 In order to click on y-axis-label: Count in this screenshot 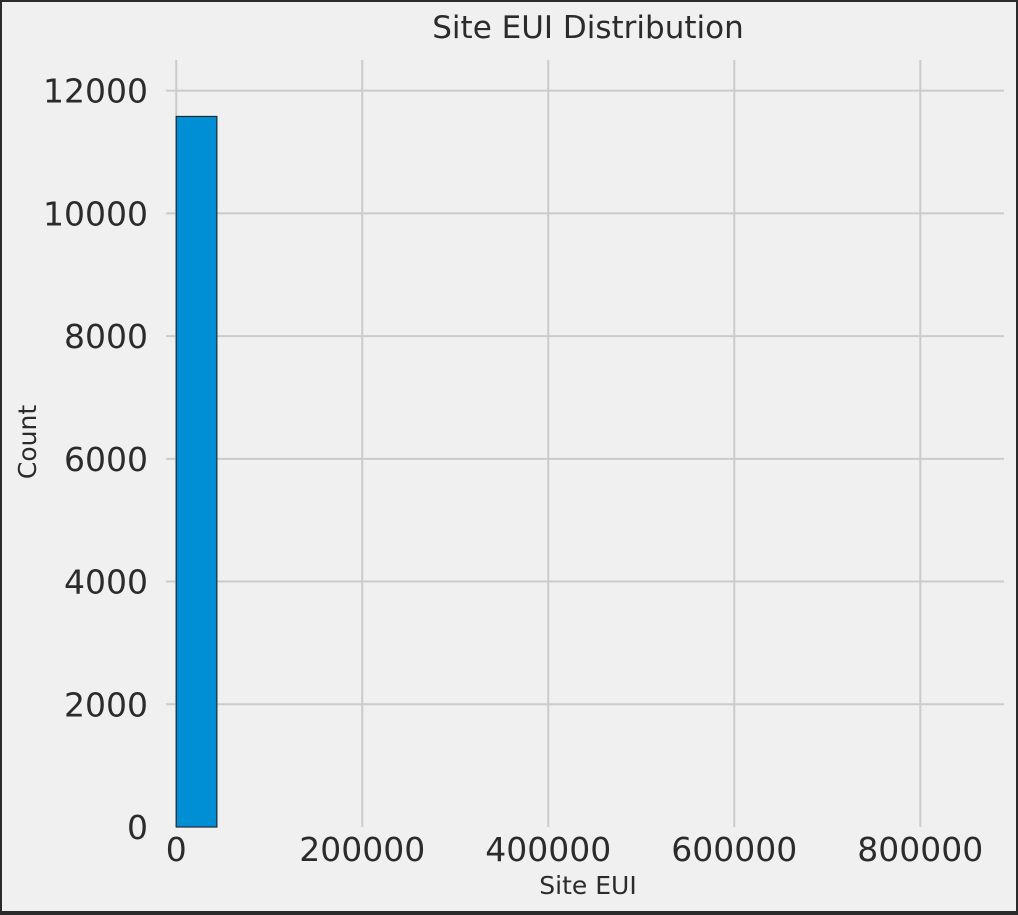, I will do `click(27, 442)`.